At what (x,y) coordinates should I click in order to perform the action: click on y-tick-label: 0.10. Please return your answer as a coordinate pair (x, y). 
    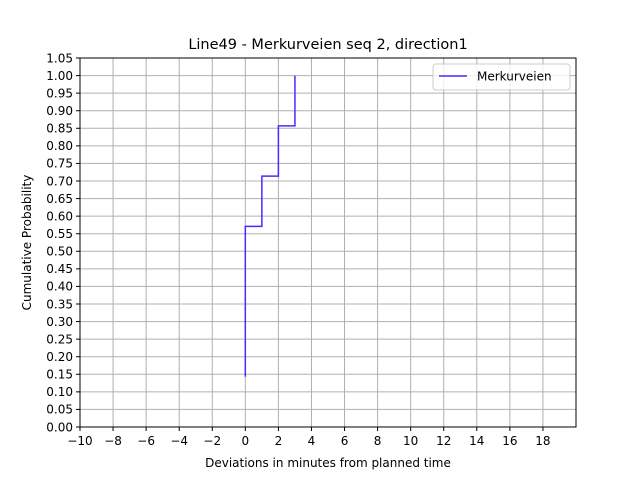
    Looking at the image, I should click on (59, 392).